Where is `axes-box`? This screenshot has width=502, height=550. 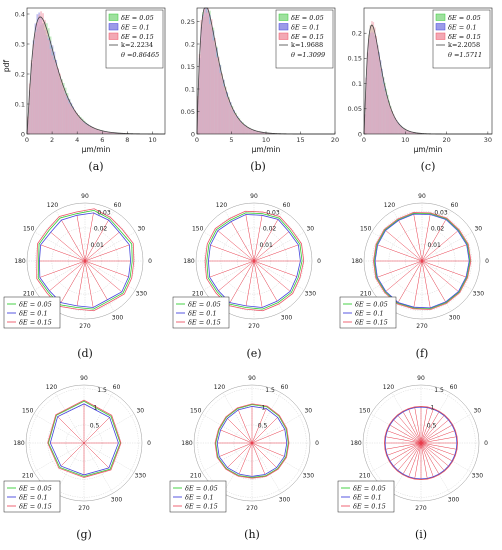
axes-box is located at coordinates (428, 71).